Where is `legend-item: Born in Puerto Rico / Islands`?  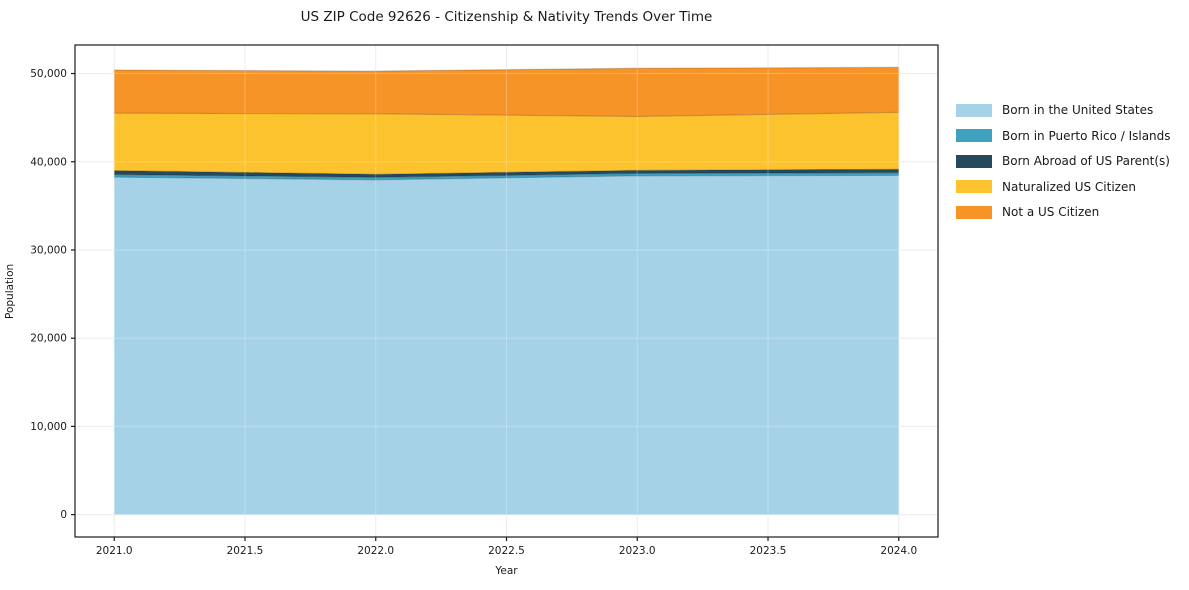 legend-item: Born in Puerto Rico / Islands is located at coordinates (1063, 136).